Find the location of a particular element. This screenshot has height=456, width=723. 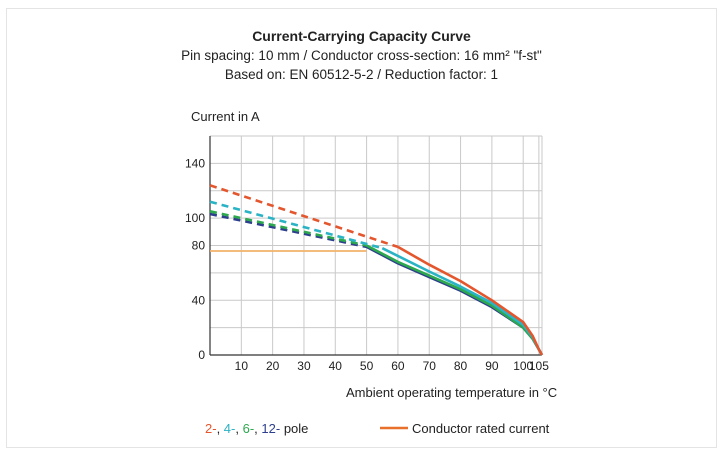

x-tick-label: 40 is located at coordinates (336, 366).